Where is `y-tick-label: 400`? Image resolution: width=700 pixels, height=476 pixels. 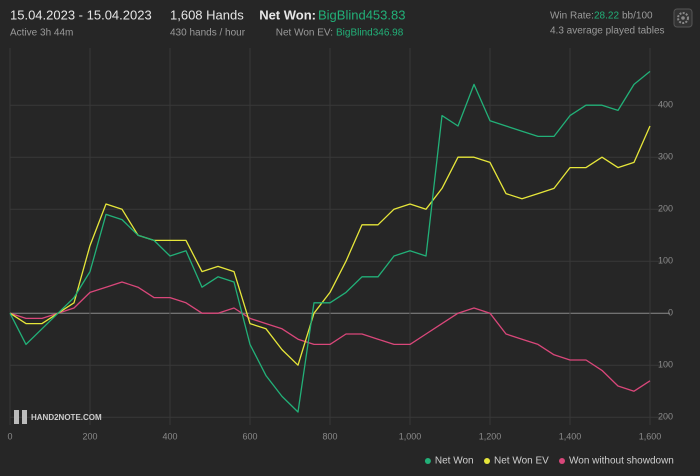
y-tick-label: 400 is located at coordinates (665, 105).